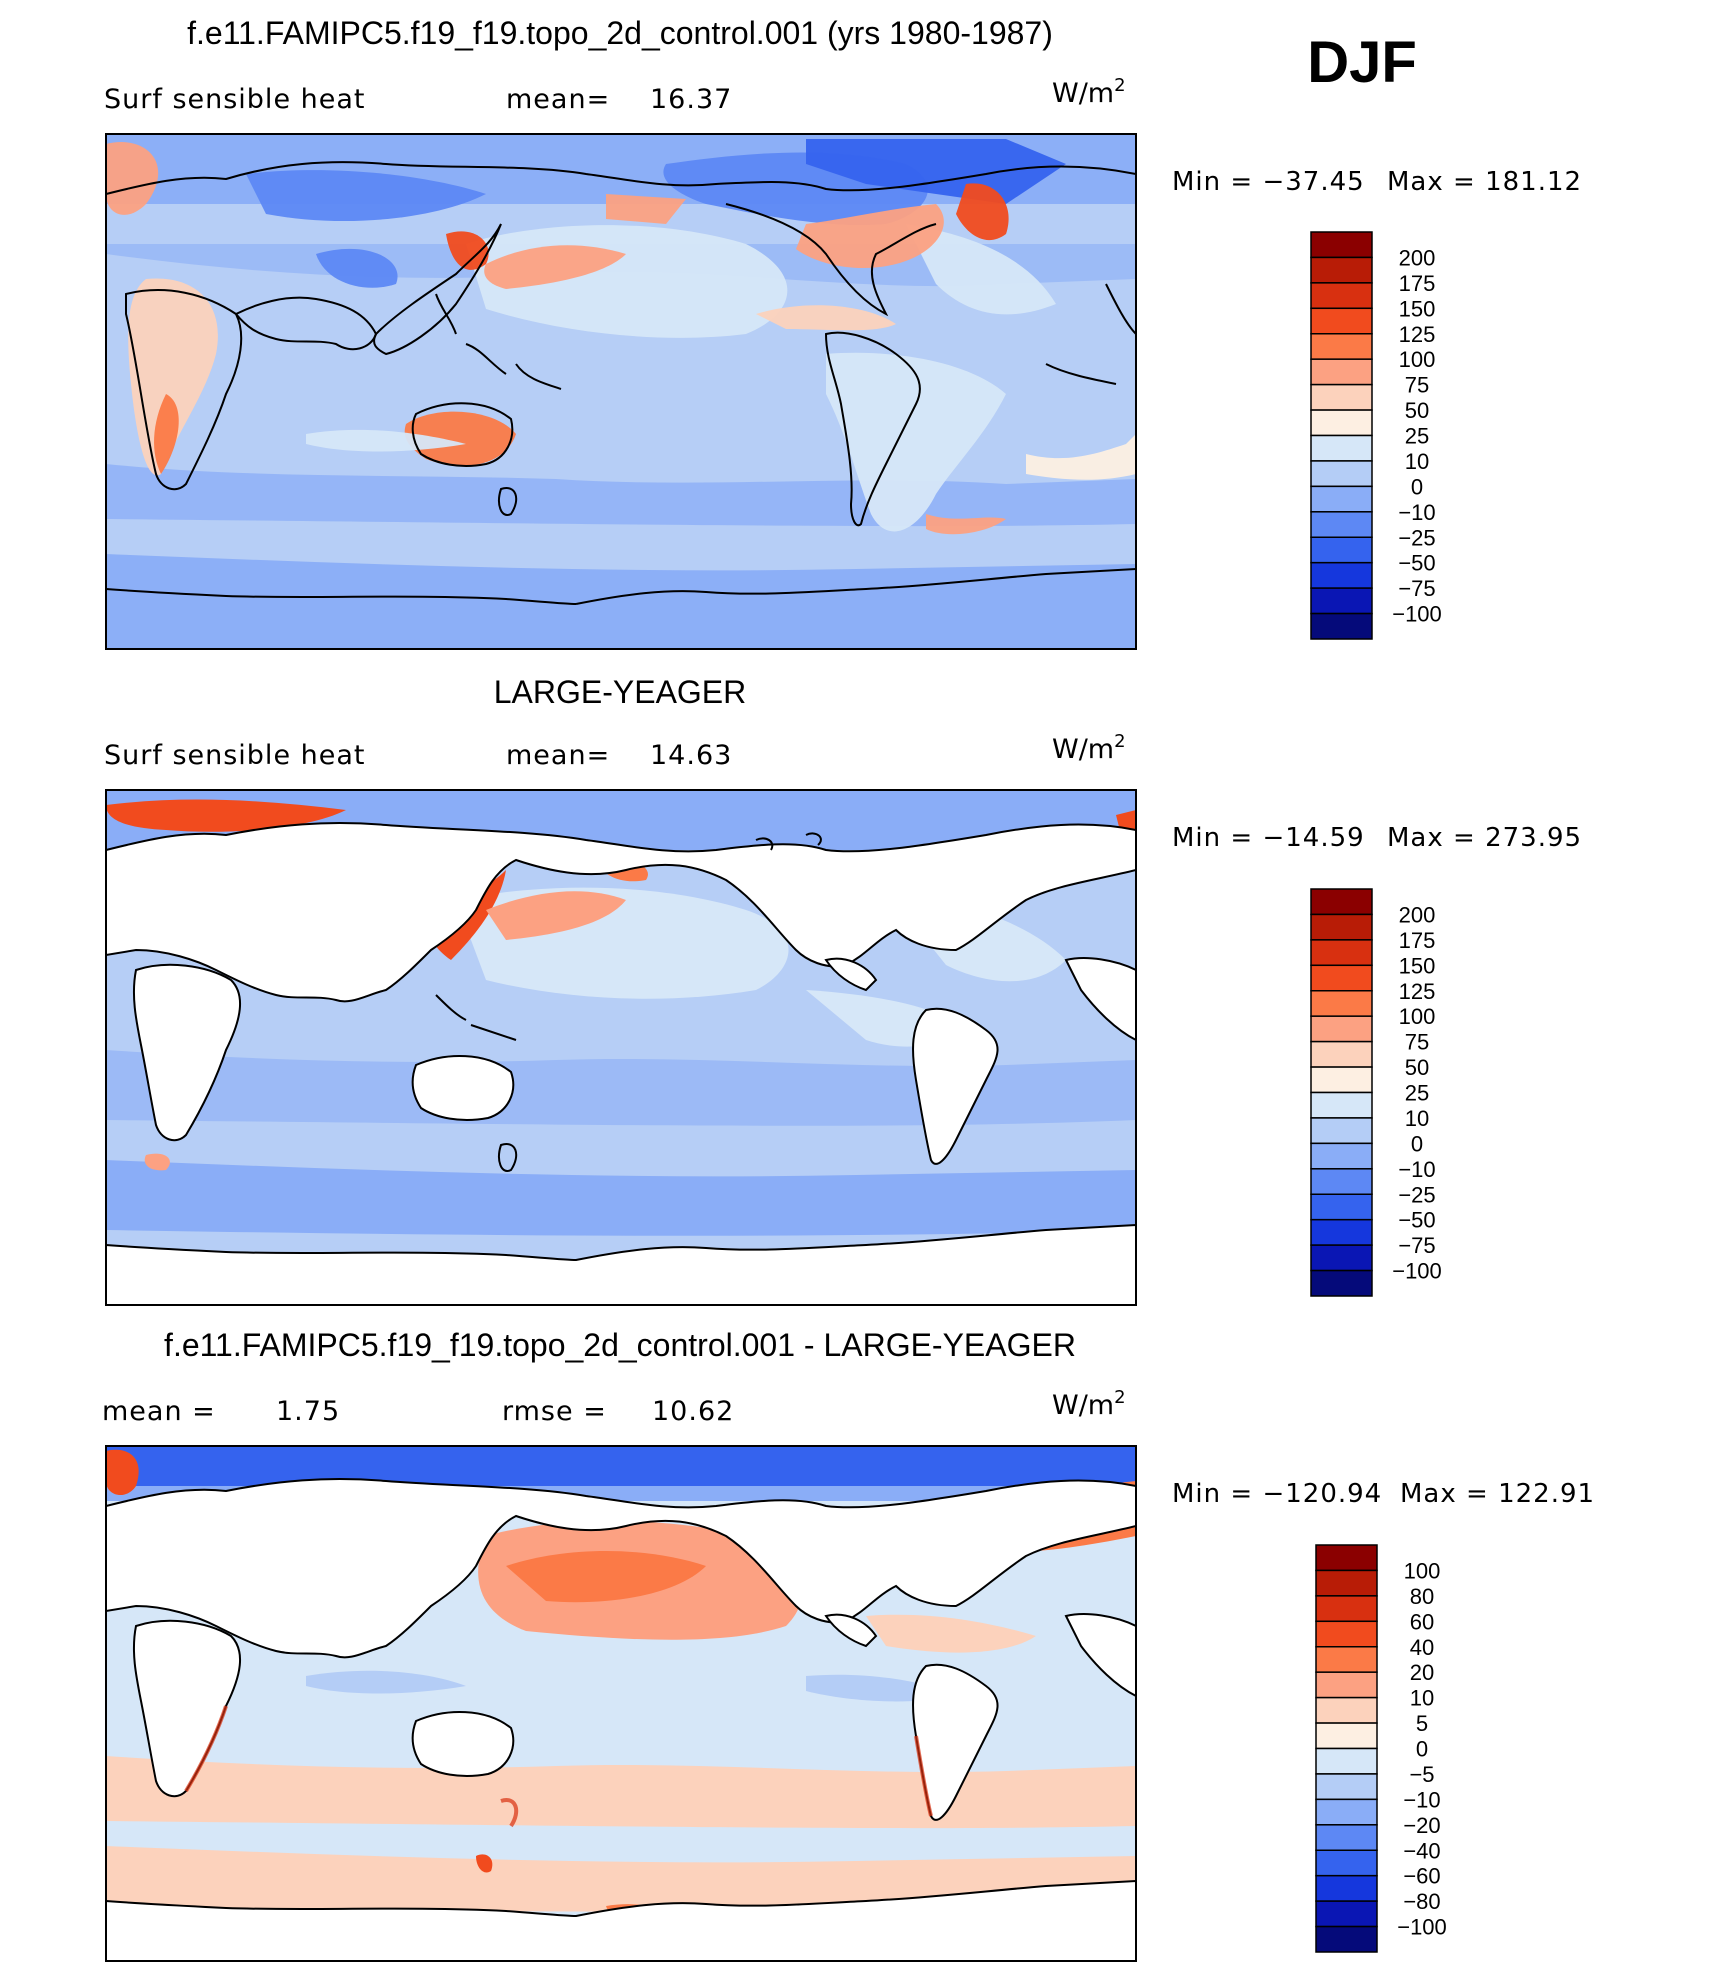 Image resolution: width=1710 pixels, height=1975 pixels. Describe the element at coordinates (1417, 308) in the screenshot. I see `colorbar-1-label-2: 150` at that location.